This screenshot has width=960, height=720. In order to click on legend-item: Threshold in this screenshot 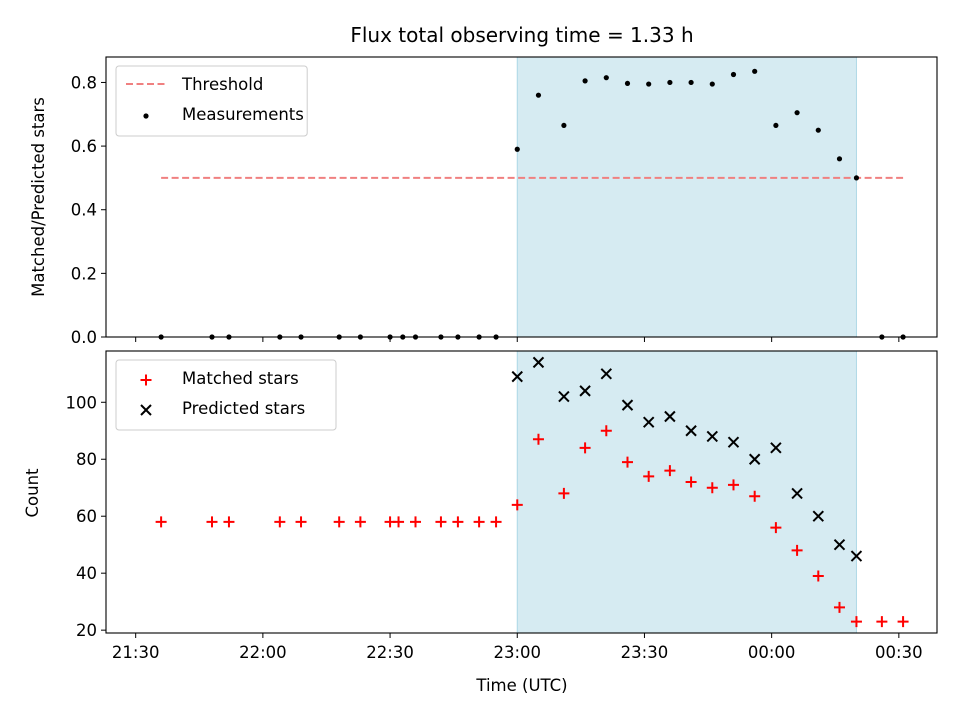, I will do `click(194, 84)`.